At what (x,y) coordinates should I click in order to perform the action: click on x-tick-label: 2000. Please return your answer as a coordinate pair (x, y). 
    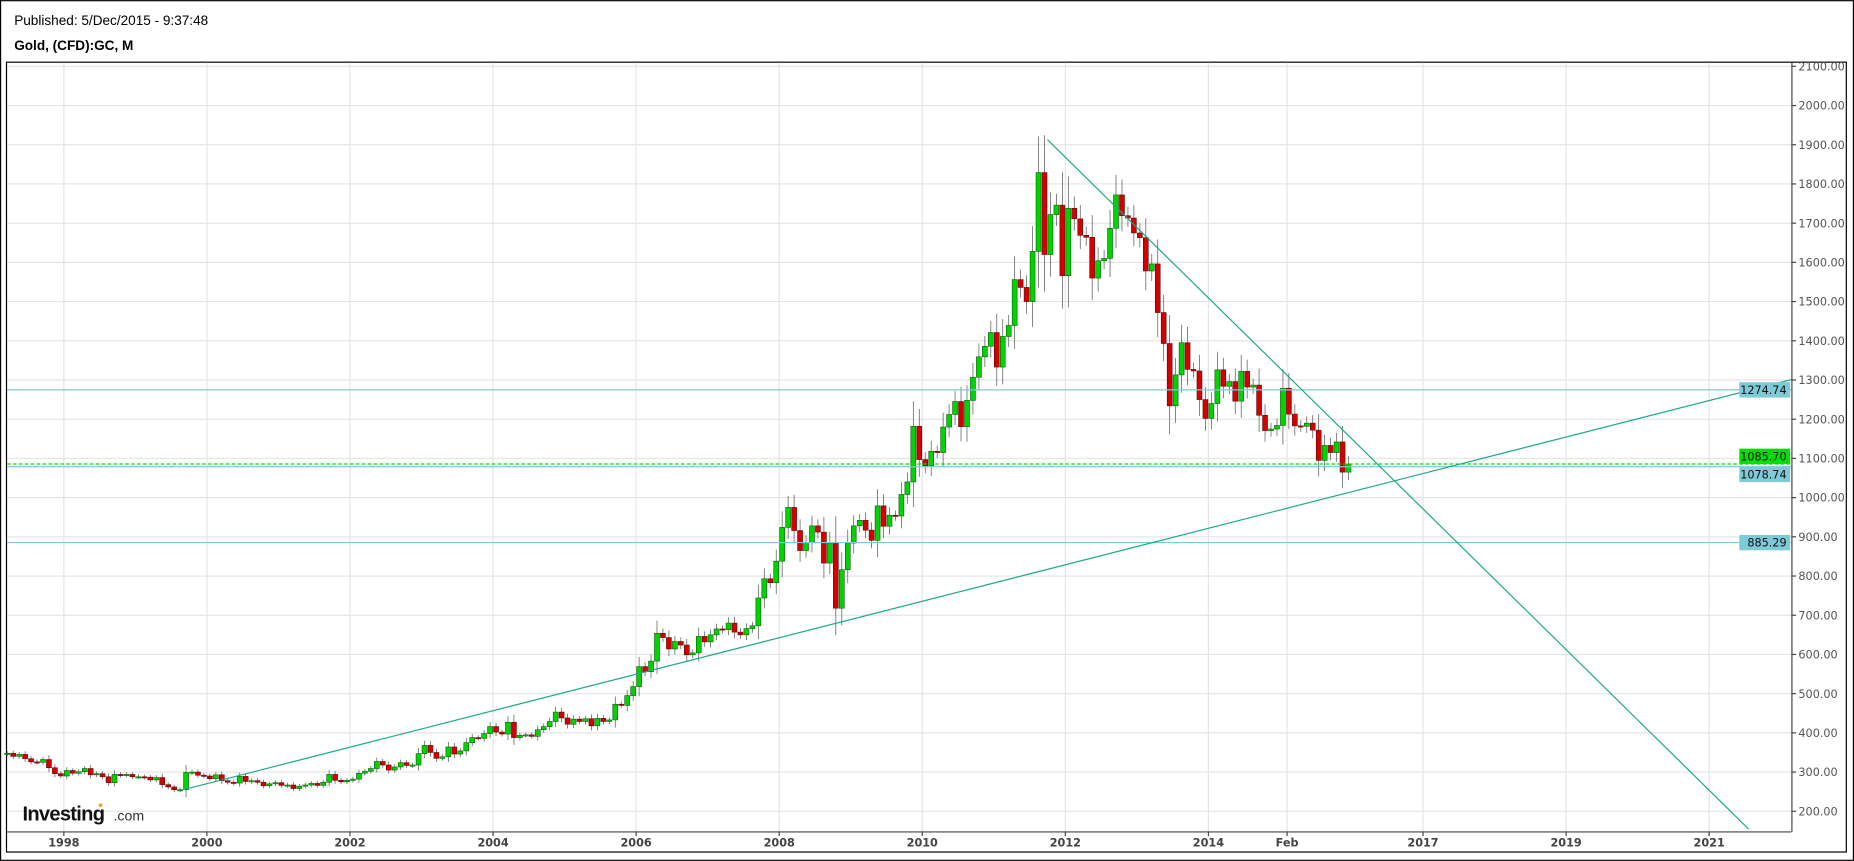
    Looking at the image, I should click on (206, 843).